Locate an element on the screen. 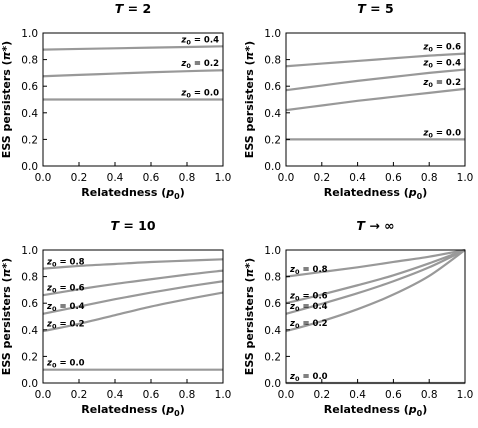  series-label-3: z0 = 0.2 is located at coordinates (441, 83).